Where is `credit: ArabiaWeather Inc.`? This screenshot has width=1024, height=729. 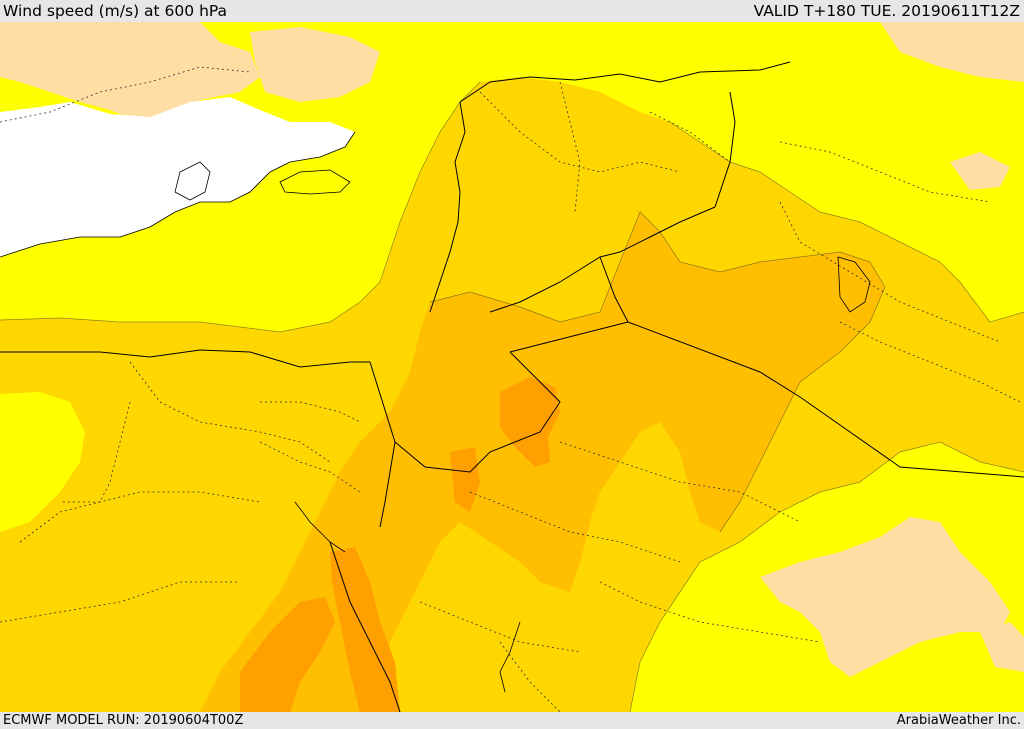
credit: ArabiaWeather Inc. is located at coordinates (958, 720).